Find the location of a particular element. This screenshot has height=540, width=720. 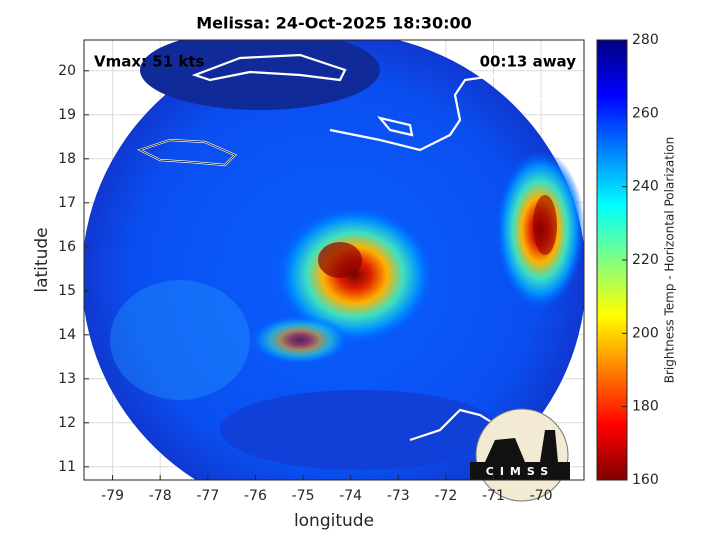

x-tick-label: -75 is located at coordinates (303, 496).